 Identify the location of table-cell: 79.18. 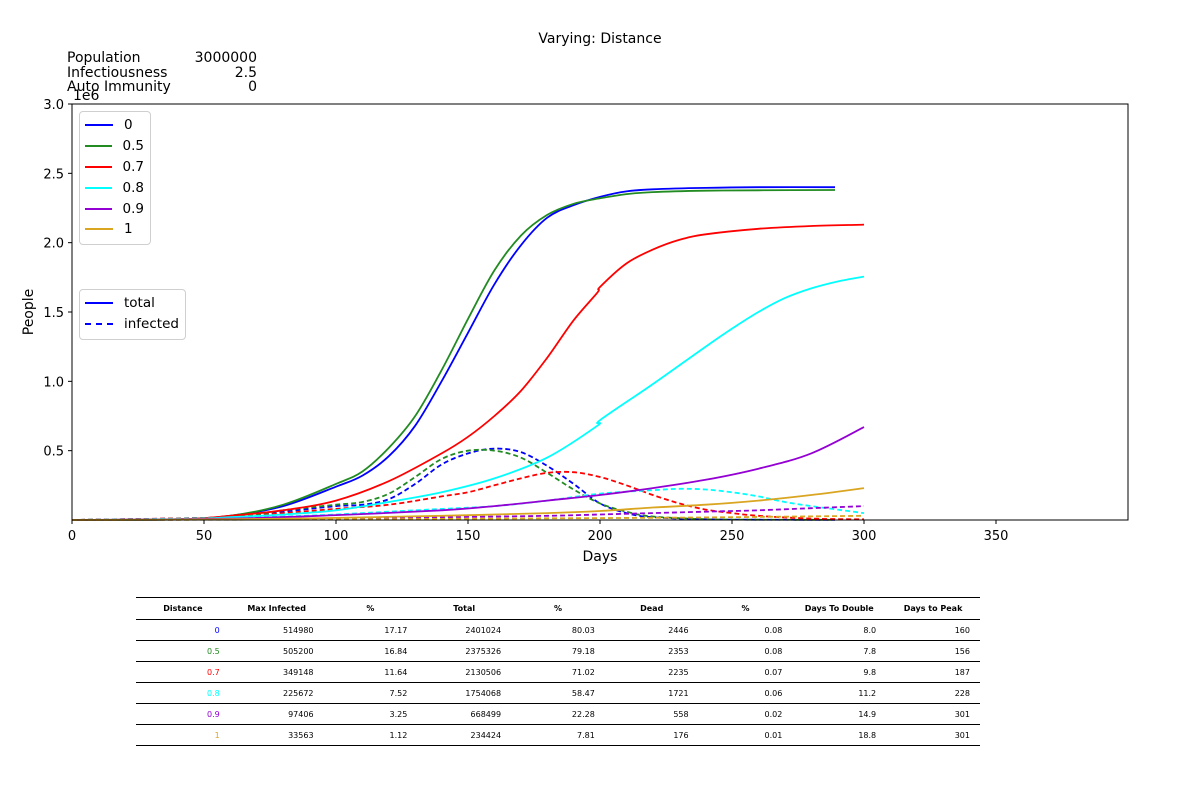
(558, 651).